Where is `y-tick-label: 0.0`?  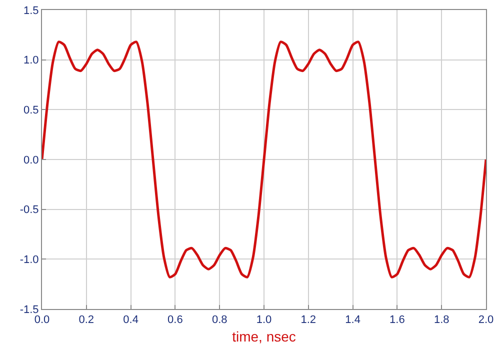 y-tick-label: 0.0 is located at coordinates (31, 160).